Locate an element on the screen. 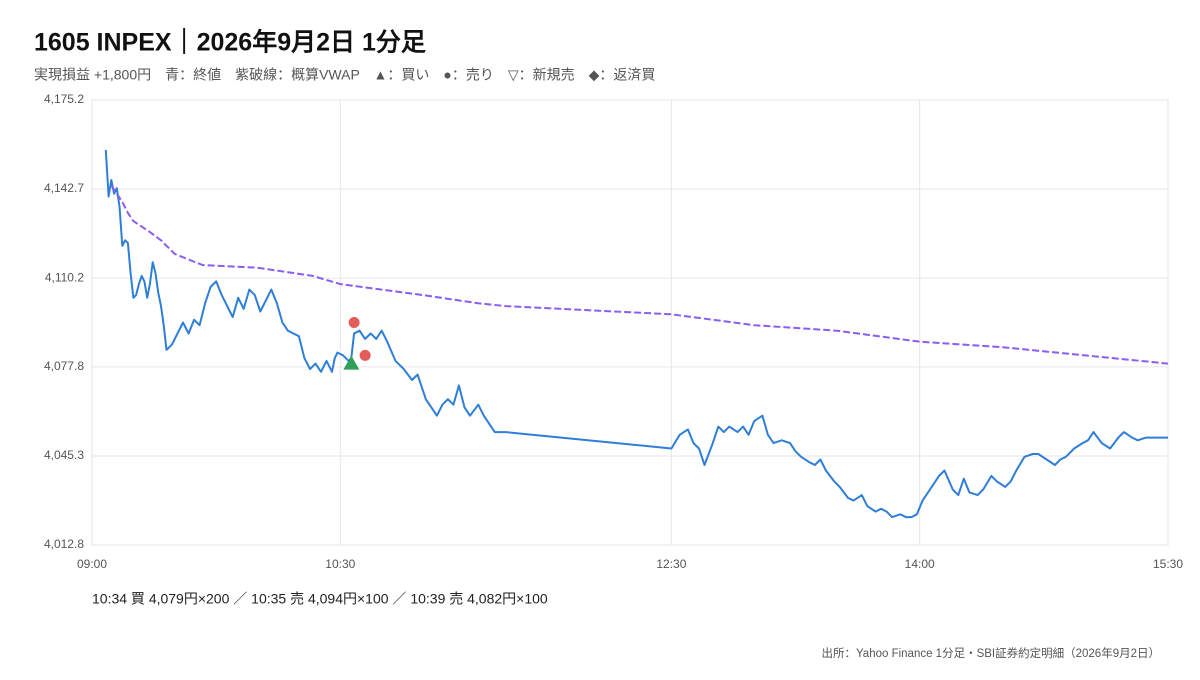 The height and width of the screenshot is (680, 1200). x-tick-label: 09:00 is located at coordinates (92, 564).